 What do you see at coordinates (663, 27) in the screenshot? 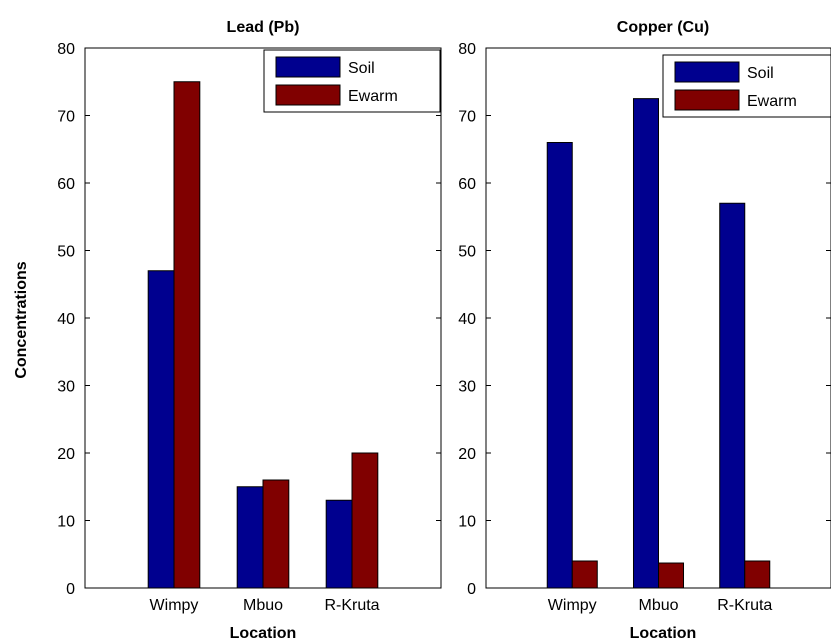
I see `chart-title: Copper (Cu)` at bounding box center [663, 27].